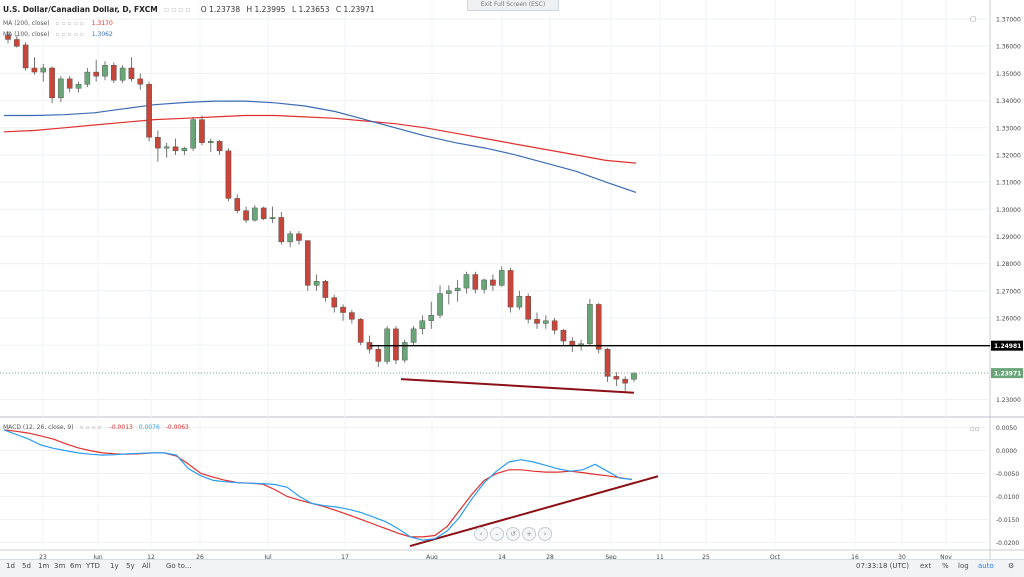 The image size is (1024, 577). I want to click on timeframe-1m: 1m, so click(44, 566).